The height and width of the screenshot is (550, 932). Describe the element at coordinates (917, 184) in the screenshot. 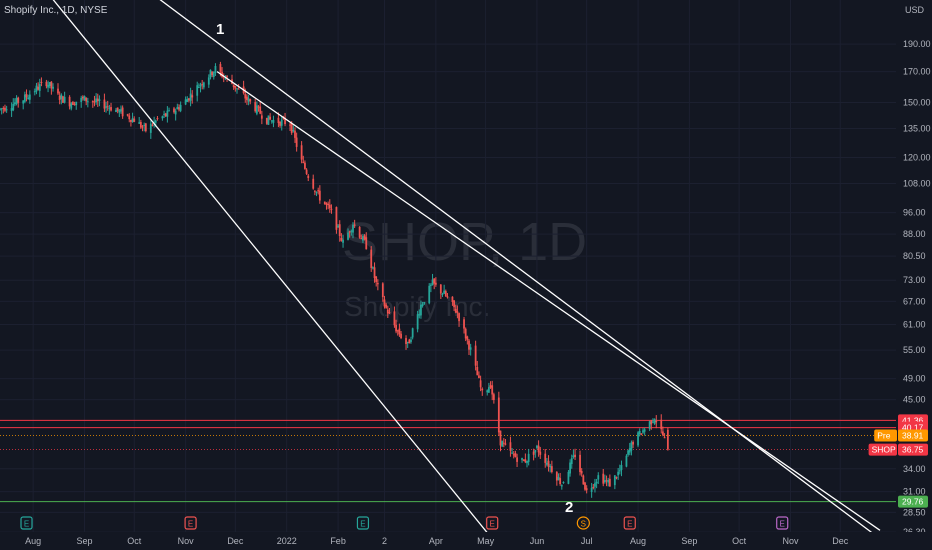

I see `price-tick-label: 108.00` at that location.